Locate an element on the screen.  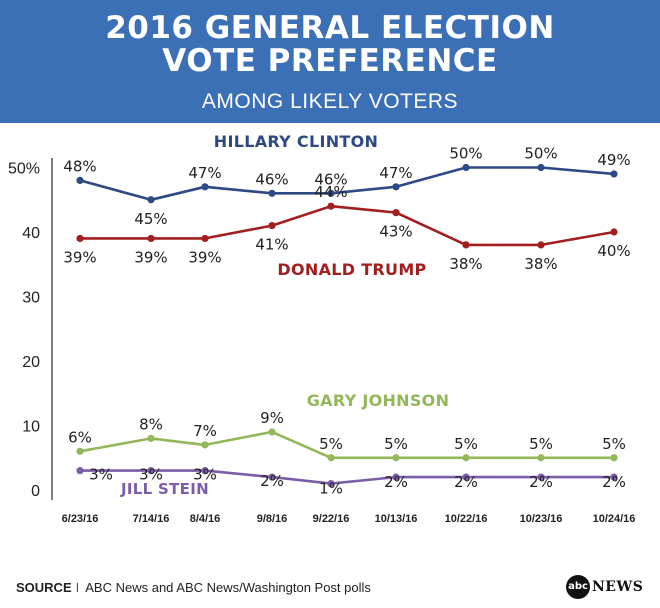
x-tick-label: 8/4/16 is located at coordinates (205, 519).